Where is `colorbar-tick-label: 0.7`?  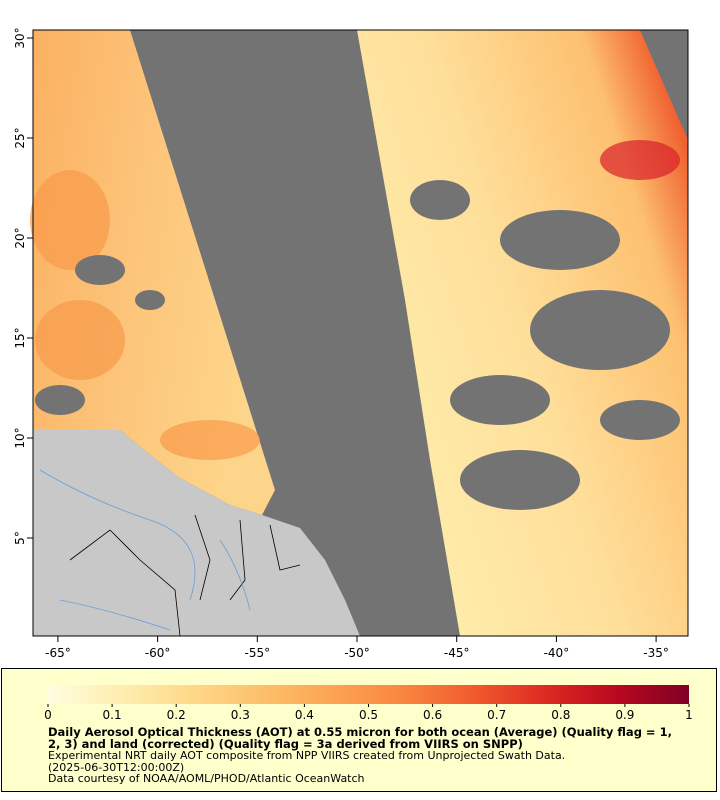
colorbar-tick-label: 0.7 is located at coordinates (496, 715).